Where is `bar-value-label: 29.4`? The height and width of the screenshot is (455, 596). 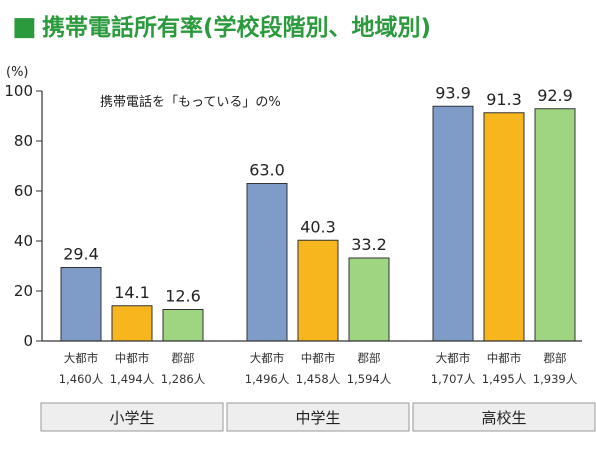 bar-value-label: 29.4 is located at coordinates (81, 254).